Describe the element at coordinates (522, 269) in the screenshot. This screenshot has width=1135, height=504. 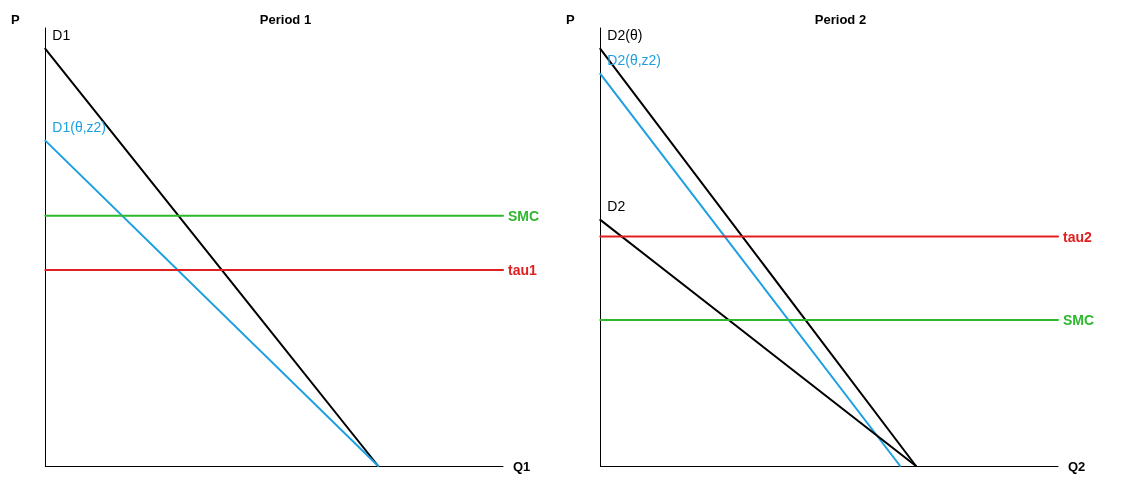
I see `series-label: tau1` at that location.